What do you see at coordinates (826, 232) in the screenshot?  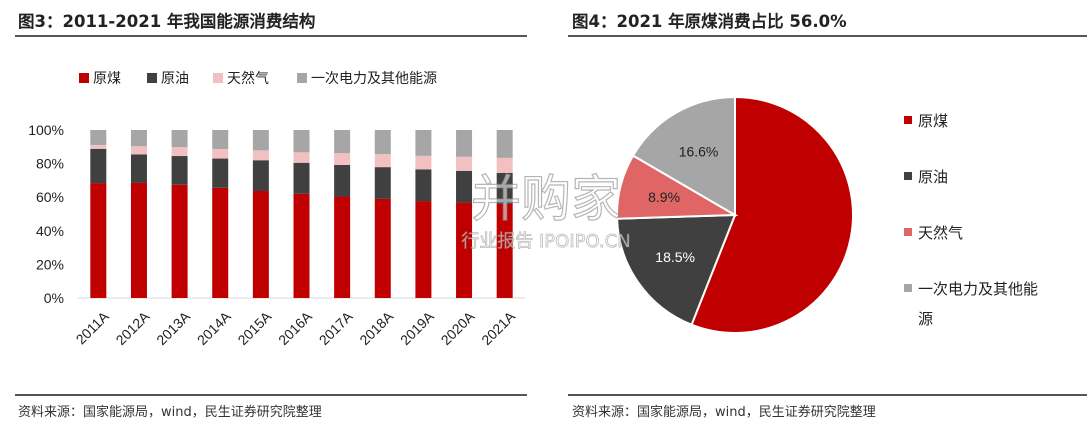 I see `pie-data-label: 56.0%` at bounding box center [826, 232].